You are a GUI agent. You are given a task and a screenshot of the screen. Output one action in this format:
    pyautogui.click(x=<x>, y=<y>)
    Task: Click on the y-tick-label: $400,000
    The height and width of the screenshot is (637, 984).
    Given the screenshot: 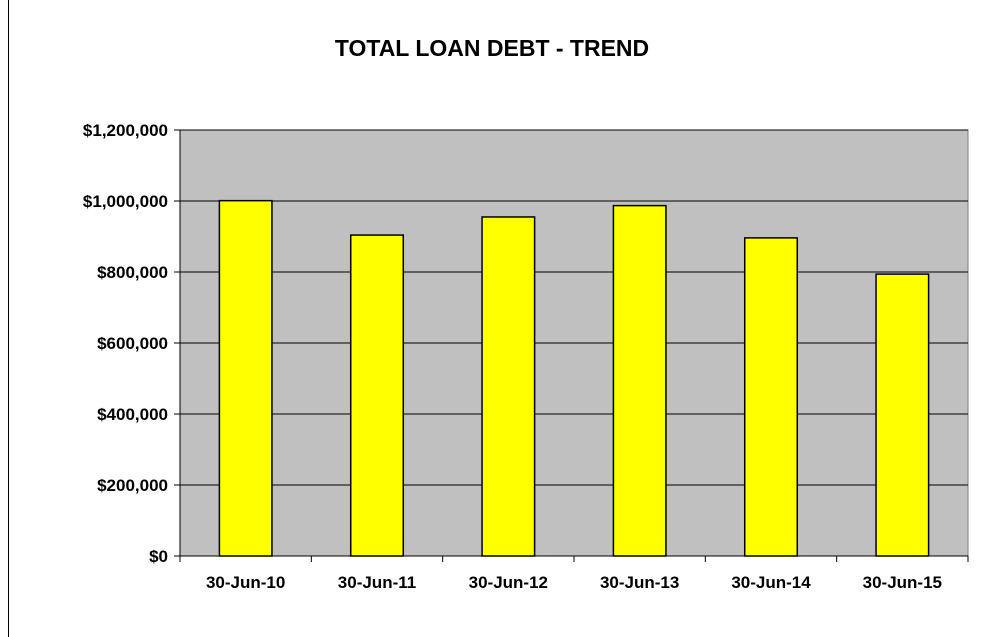 What is the action you would take?
    pyautogui.click(x=132, y=414)
    